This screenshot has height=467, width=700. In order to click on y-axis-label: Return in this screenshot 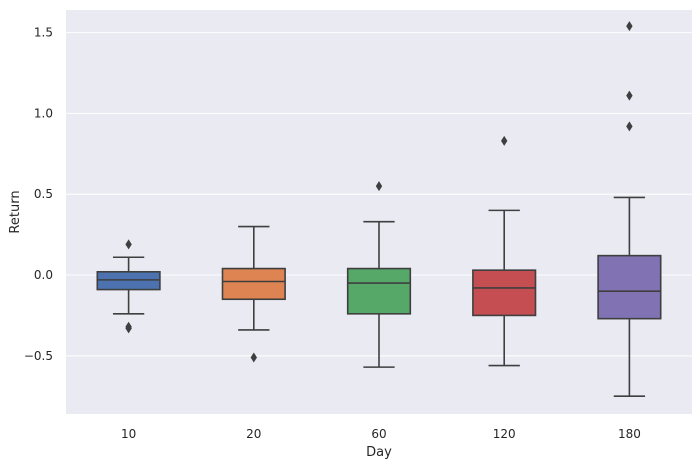, I will do `click(15, 211)`.